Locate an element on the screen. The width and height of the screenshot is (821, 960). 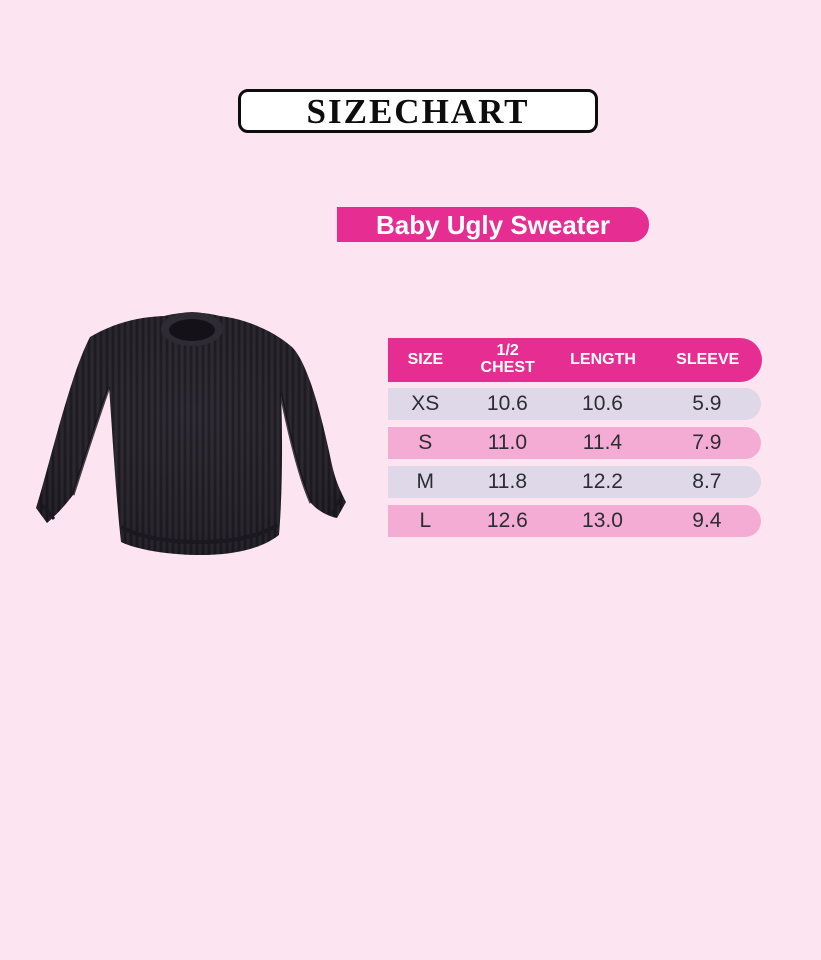
cell-length: 10.6 is located at coordinates (602, 403).